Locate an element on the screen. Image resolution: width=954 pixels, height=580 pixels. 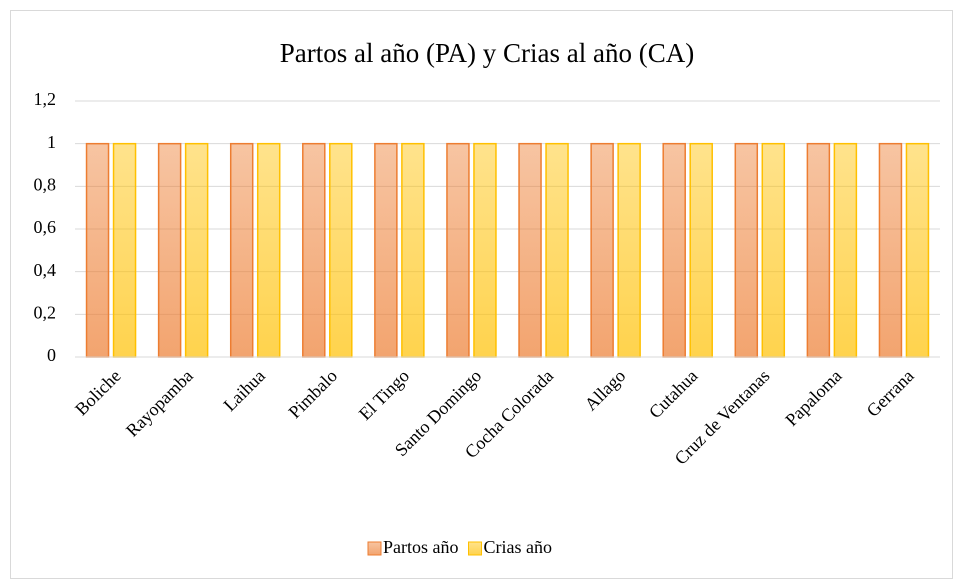
y-tick-label: 0,8 is located at coordinates (45, 184).